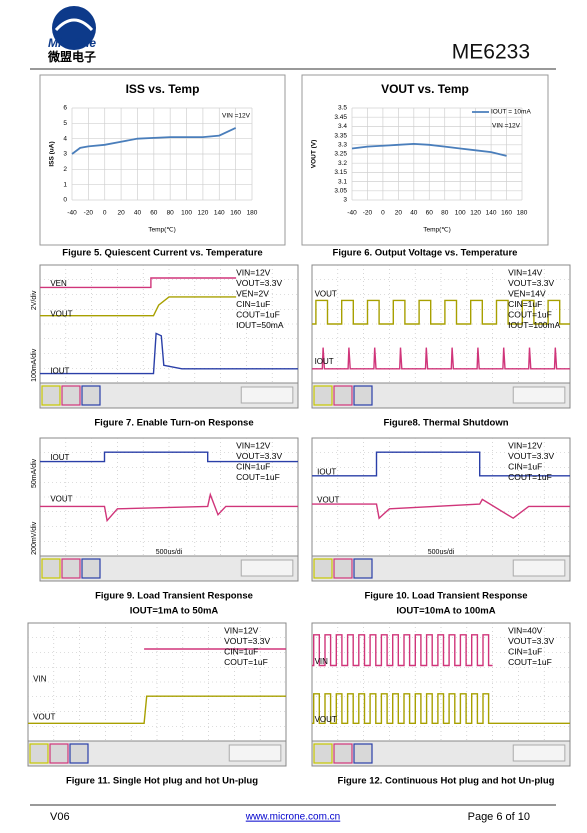 The image size is (587, 833). Describe the element at coordinates (267, 568) in the screenshot. I see `scope-readout` at that location.